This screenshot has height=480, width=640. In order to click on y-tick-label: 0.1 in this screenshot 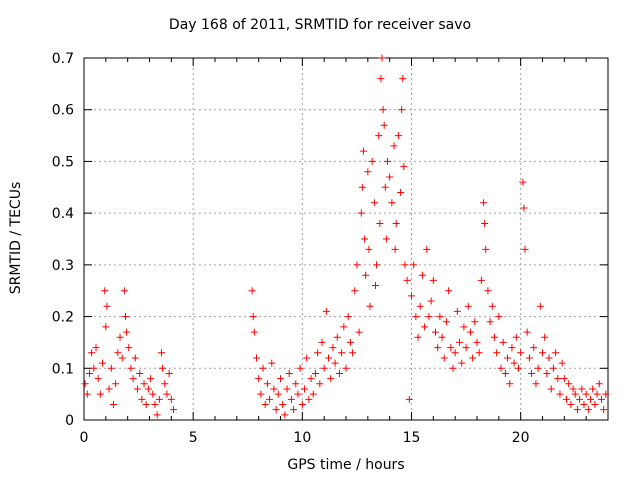, I will do `click(63, 369)`.